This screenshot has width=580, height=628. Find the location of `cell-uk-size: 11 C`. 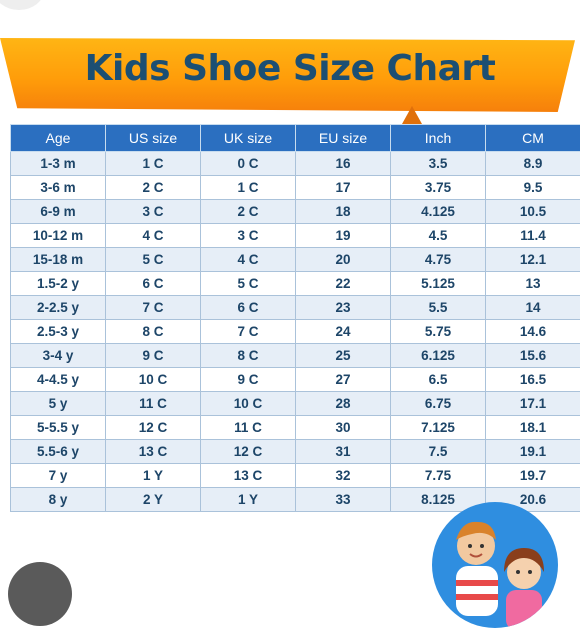

cell-uk-size: 11 C is located at coordinates (248, 428).